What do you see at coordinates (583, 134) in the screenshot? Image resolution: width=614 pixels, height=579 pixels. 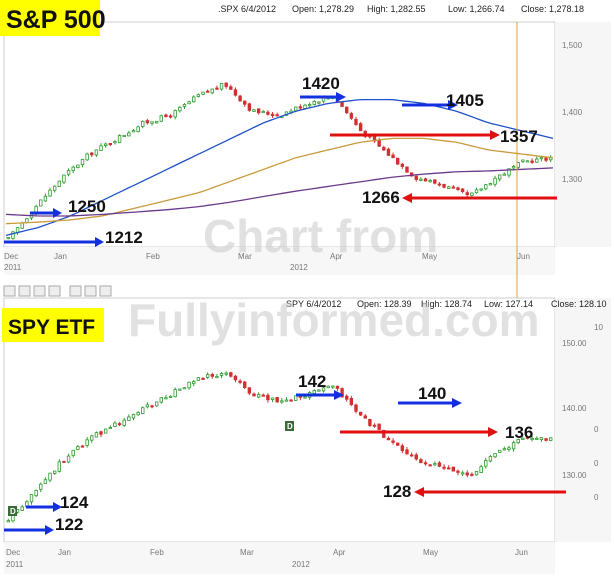 I see `spx-price-axis` at bounding box center [583, 134].